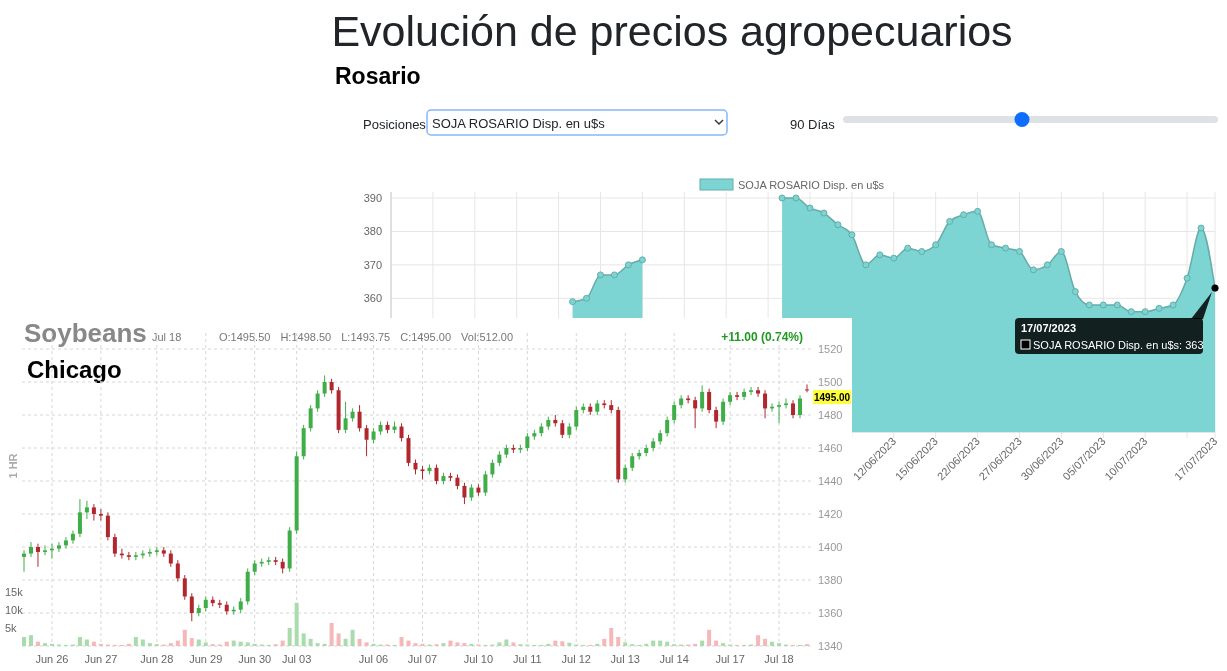 The height and width of the screenshot is (671, 1227). Describe the element at coordinates (101, 659) in the screenshot. I see `x-tick-label: Jun 27` at that location.